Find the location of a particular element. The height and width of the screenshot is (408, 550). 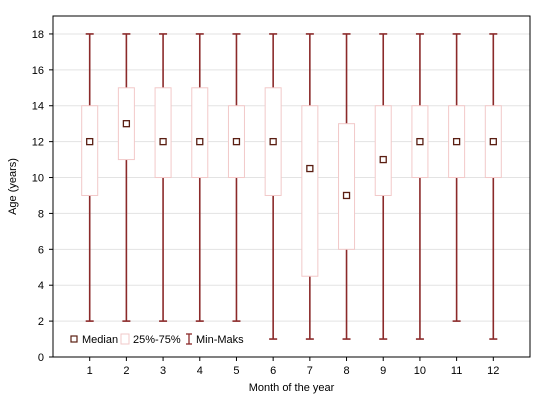

legend-layer: Median 25%-75% Min-Maks is located at coordinates (157, 339).